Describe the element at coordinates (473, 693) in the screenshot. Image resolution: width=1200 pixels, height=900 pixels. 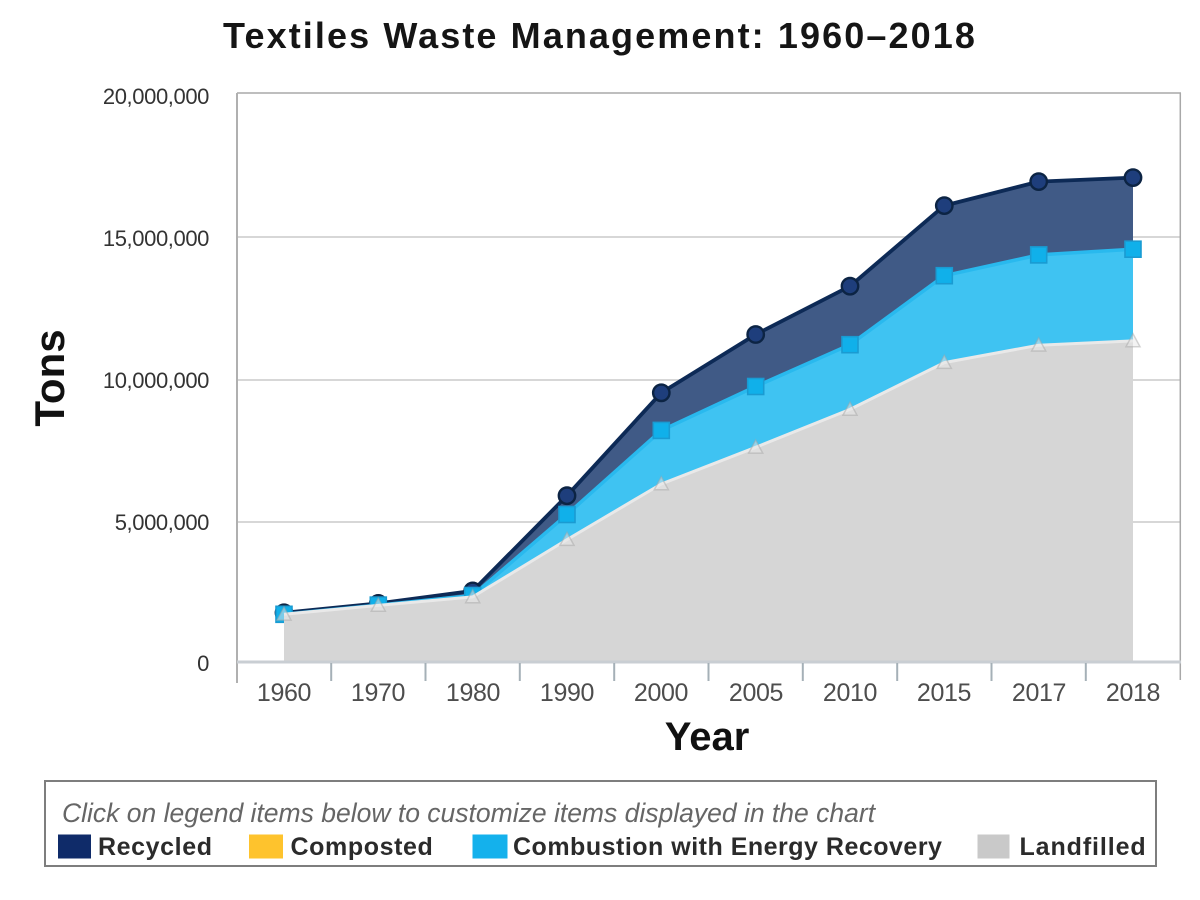
I see `svg-text: 1980` at that location.